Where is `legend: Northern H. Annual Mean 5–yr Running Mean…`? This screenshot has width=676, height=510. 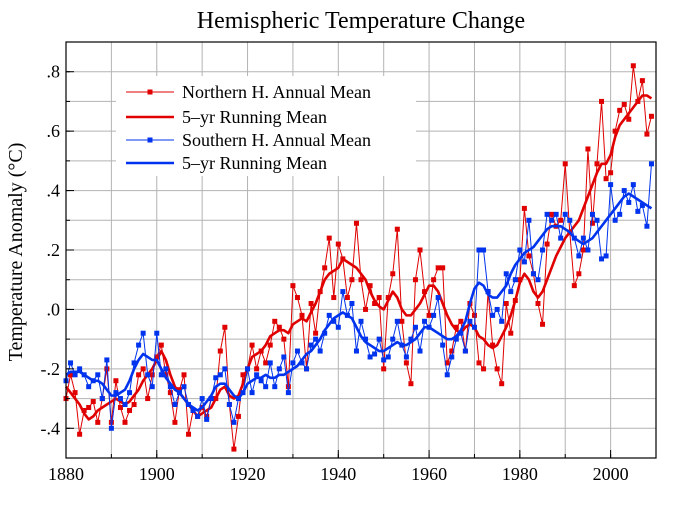
legend: Northern H. Annual Mean 5–yr Running Mean… is located at coordinates (266, 126).